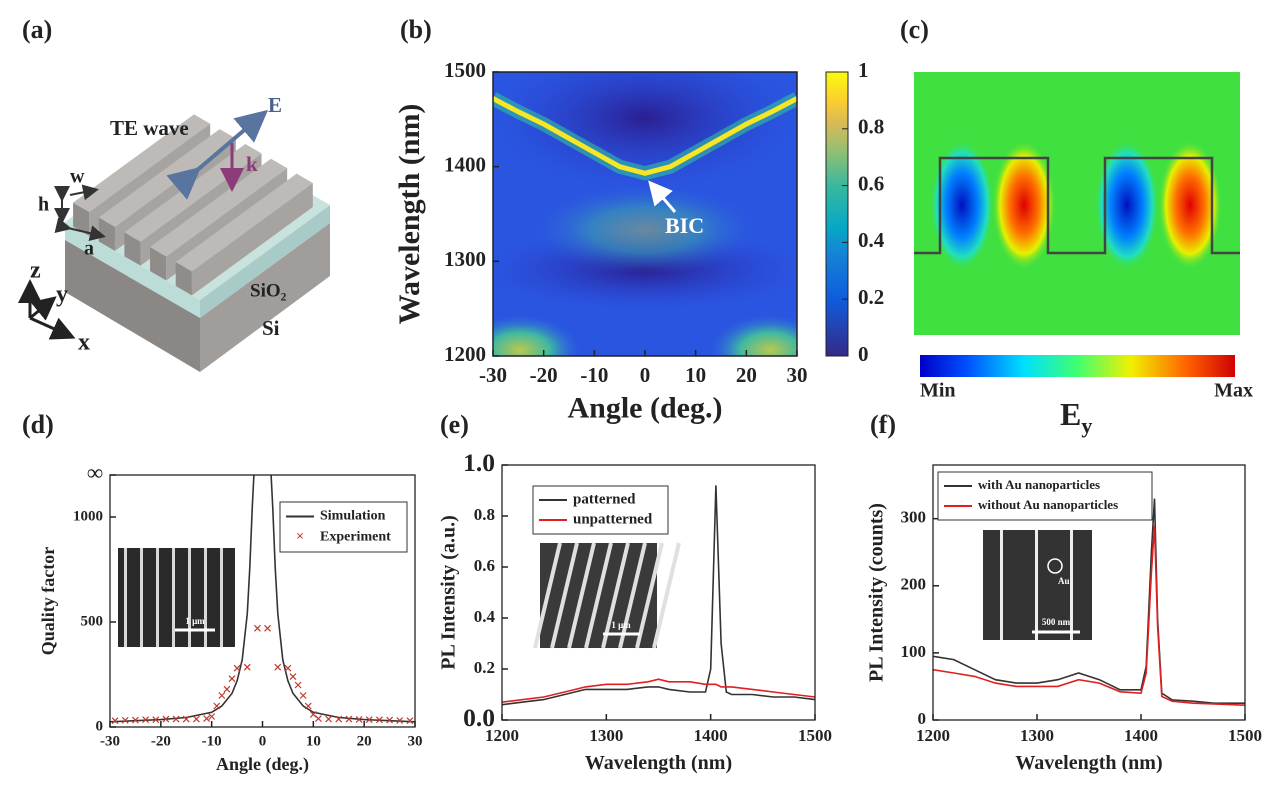  I want to click on x-tick-label: 1400, so click(711, 735).